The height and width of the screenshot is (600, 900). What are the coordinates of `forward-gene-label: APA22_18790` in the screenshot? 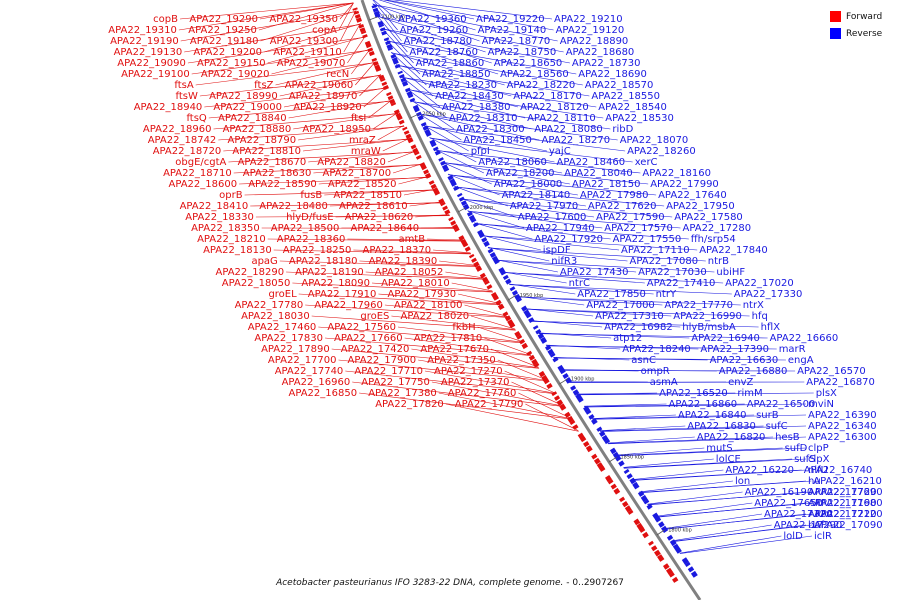 It's located at (261, 140).